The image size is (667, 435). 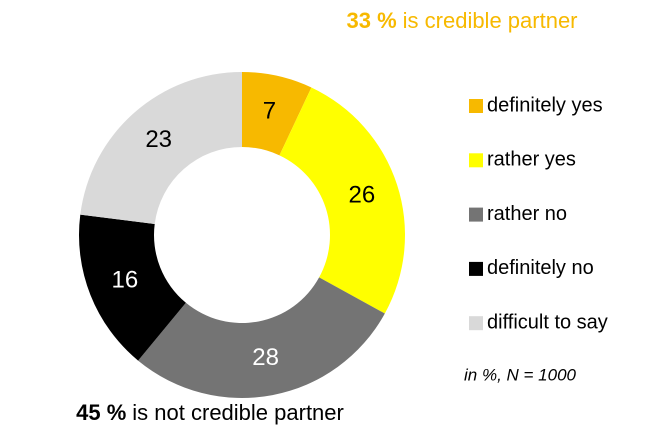 What do you see at coordinates (545, 105) in the screenshot?
I see `legend-label: definitely yes` at bounding box center [545, 105].